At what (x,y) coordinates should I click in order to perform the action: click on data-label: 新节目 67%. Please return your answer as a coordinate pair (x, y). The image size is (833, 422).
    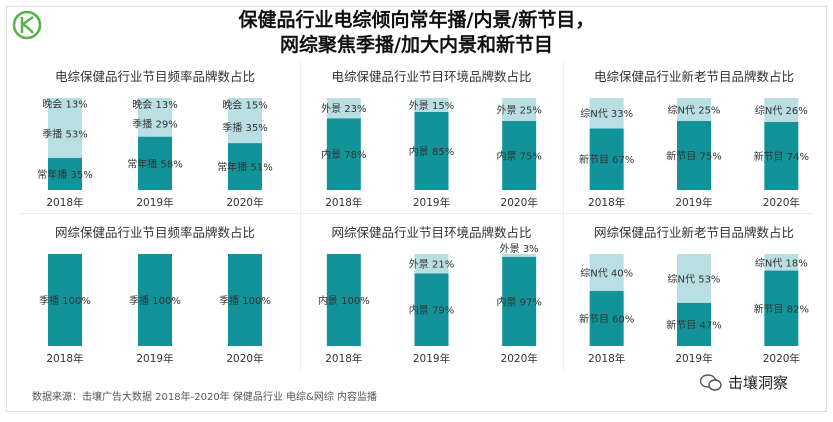
    Looking at the image, I should click on (606, 159).